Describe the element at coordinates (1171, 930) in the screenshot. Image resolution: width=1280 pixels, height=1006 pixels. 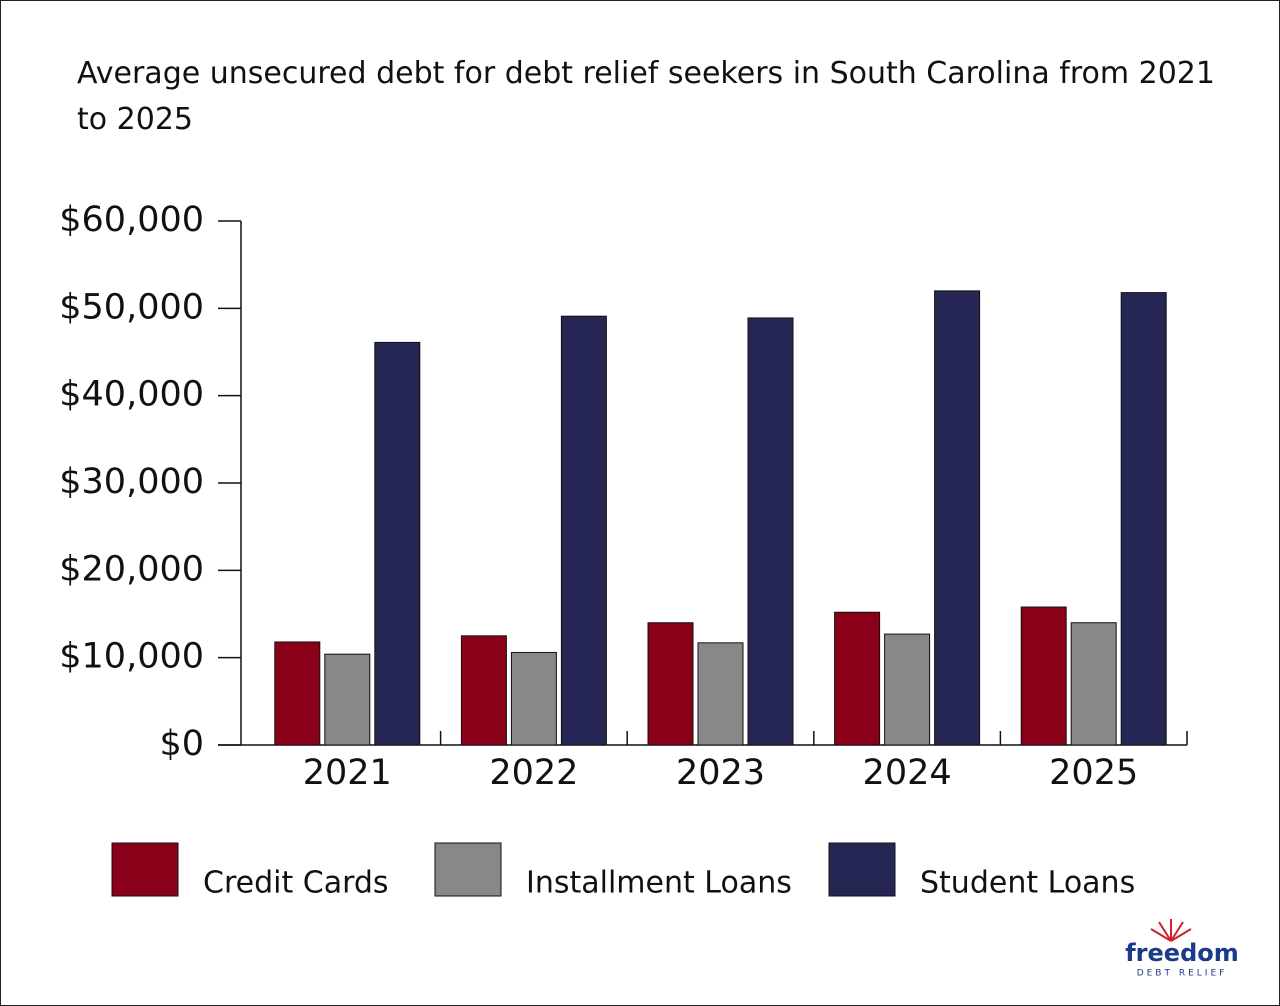
I see `logo-rays` at that location.